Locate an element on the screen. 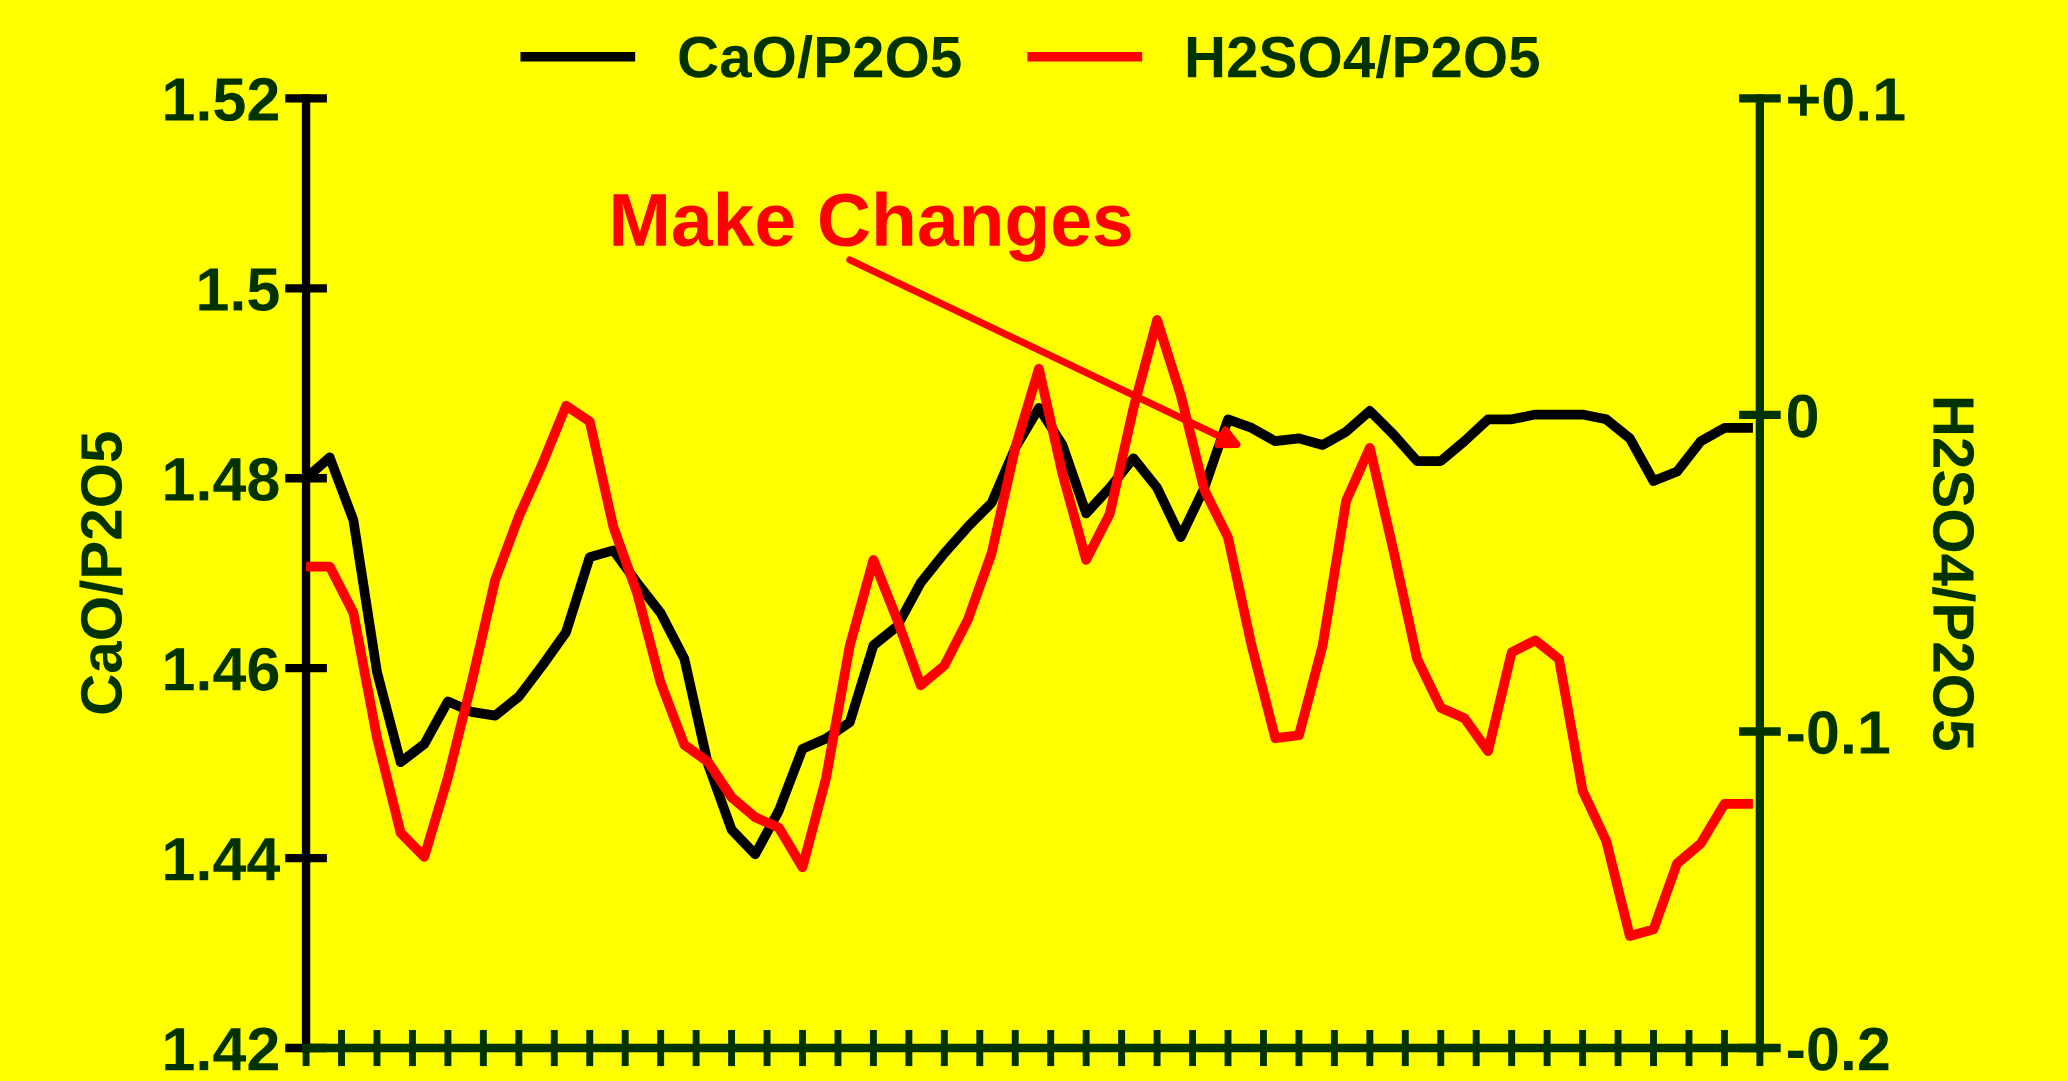  y-tick-label: 1.5 is located at coordinates (239, 290).